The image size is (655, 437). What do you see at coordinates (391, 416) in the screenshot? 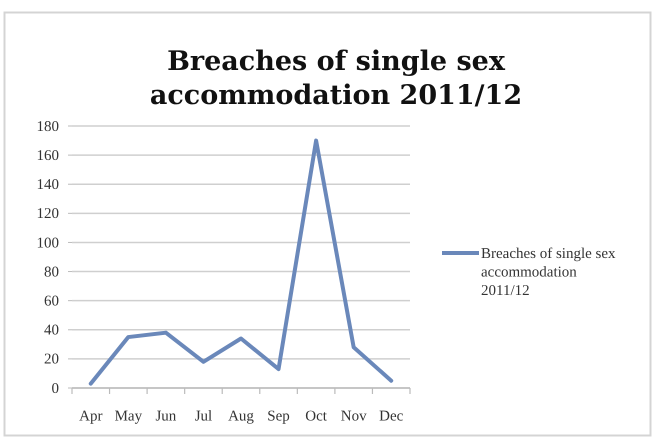
I see `x-tick-label: Dec` at bounding box center [391, 416].